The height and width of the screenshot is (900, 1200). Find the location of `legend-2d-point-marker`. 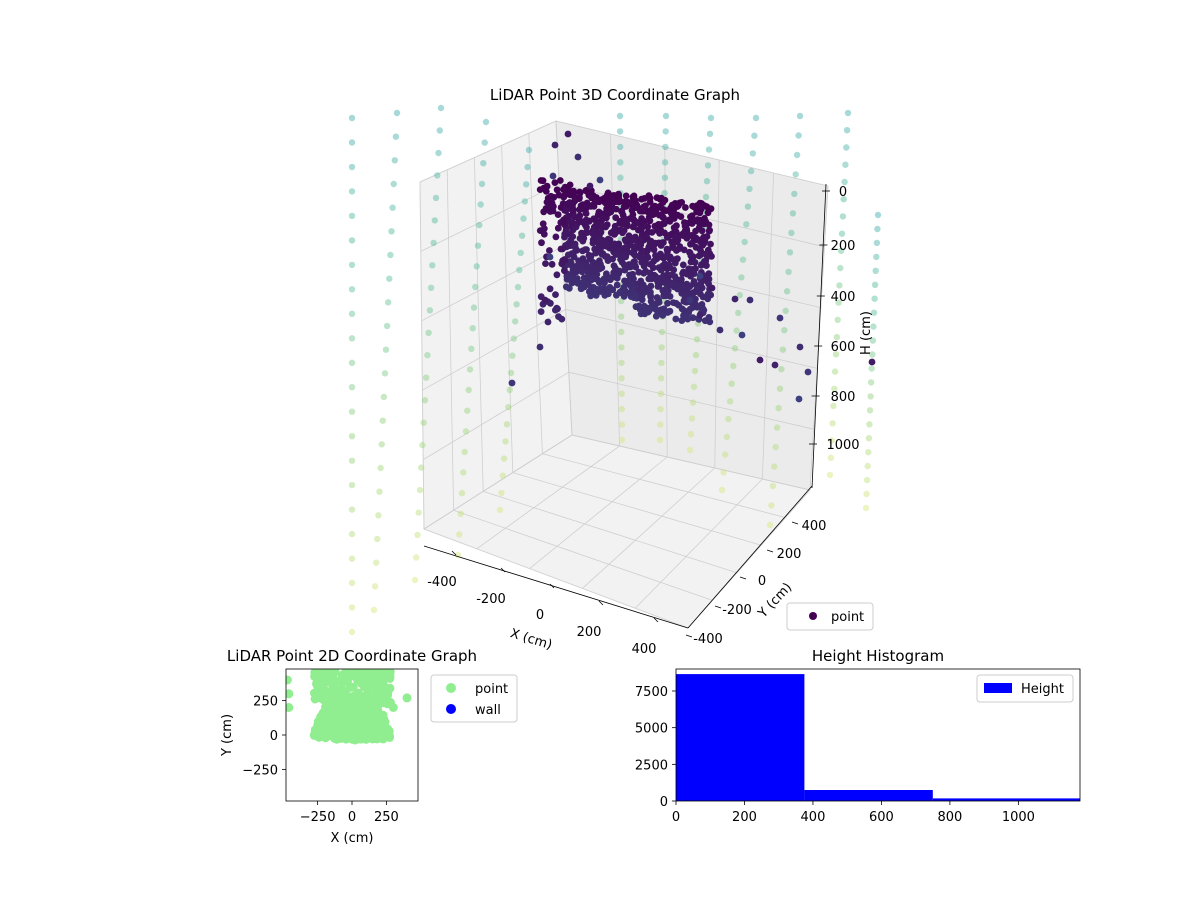

legend-2d-point-marker is located at coordinates (451, 688).